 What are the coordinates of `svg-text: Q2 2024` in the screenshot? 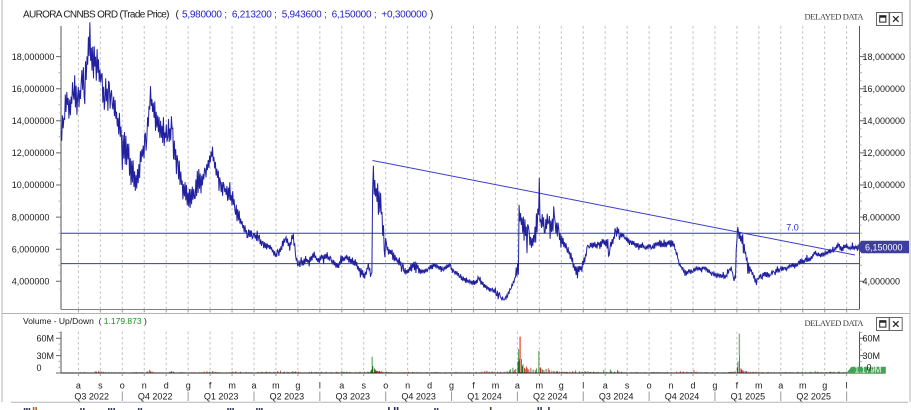 It's located at (550, 397).